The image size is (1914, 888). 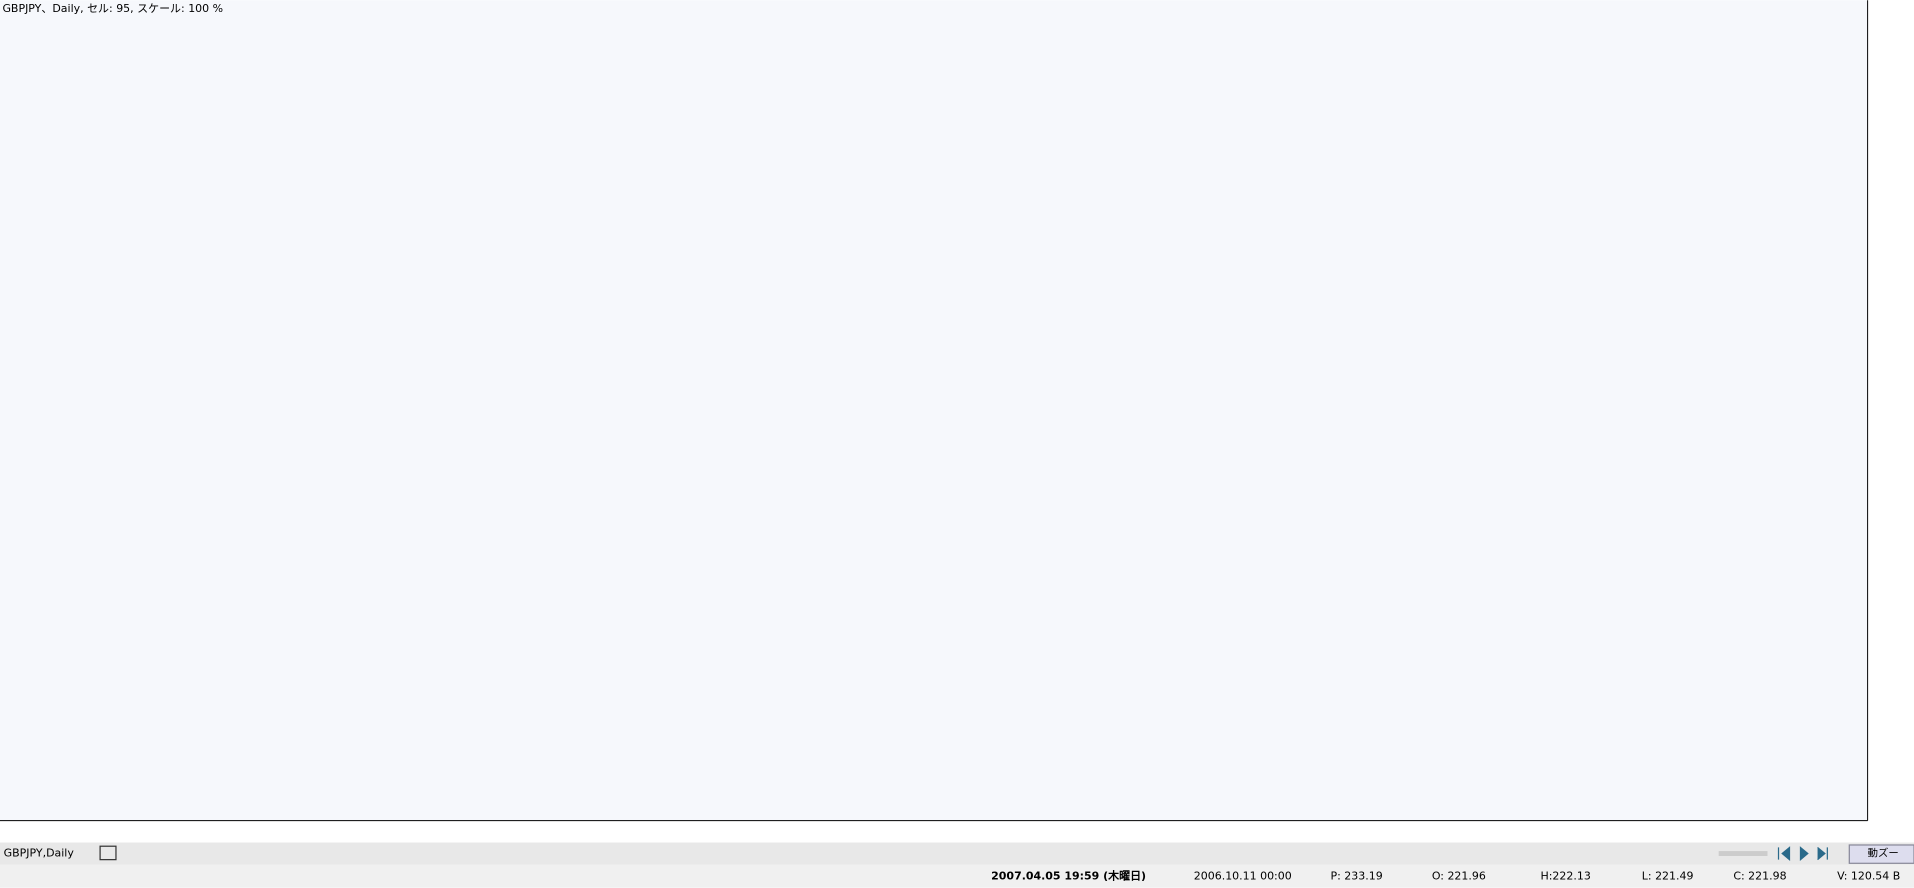 I want to click on tab-icon, so click(x=108, y=853).